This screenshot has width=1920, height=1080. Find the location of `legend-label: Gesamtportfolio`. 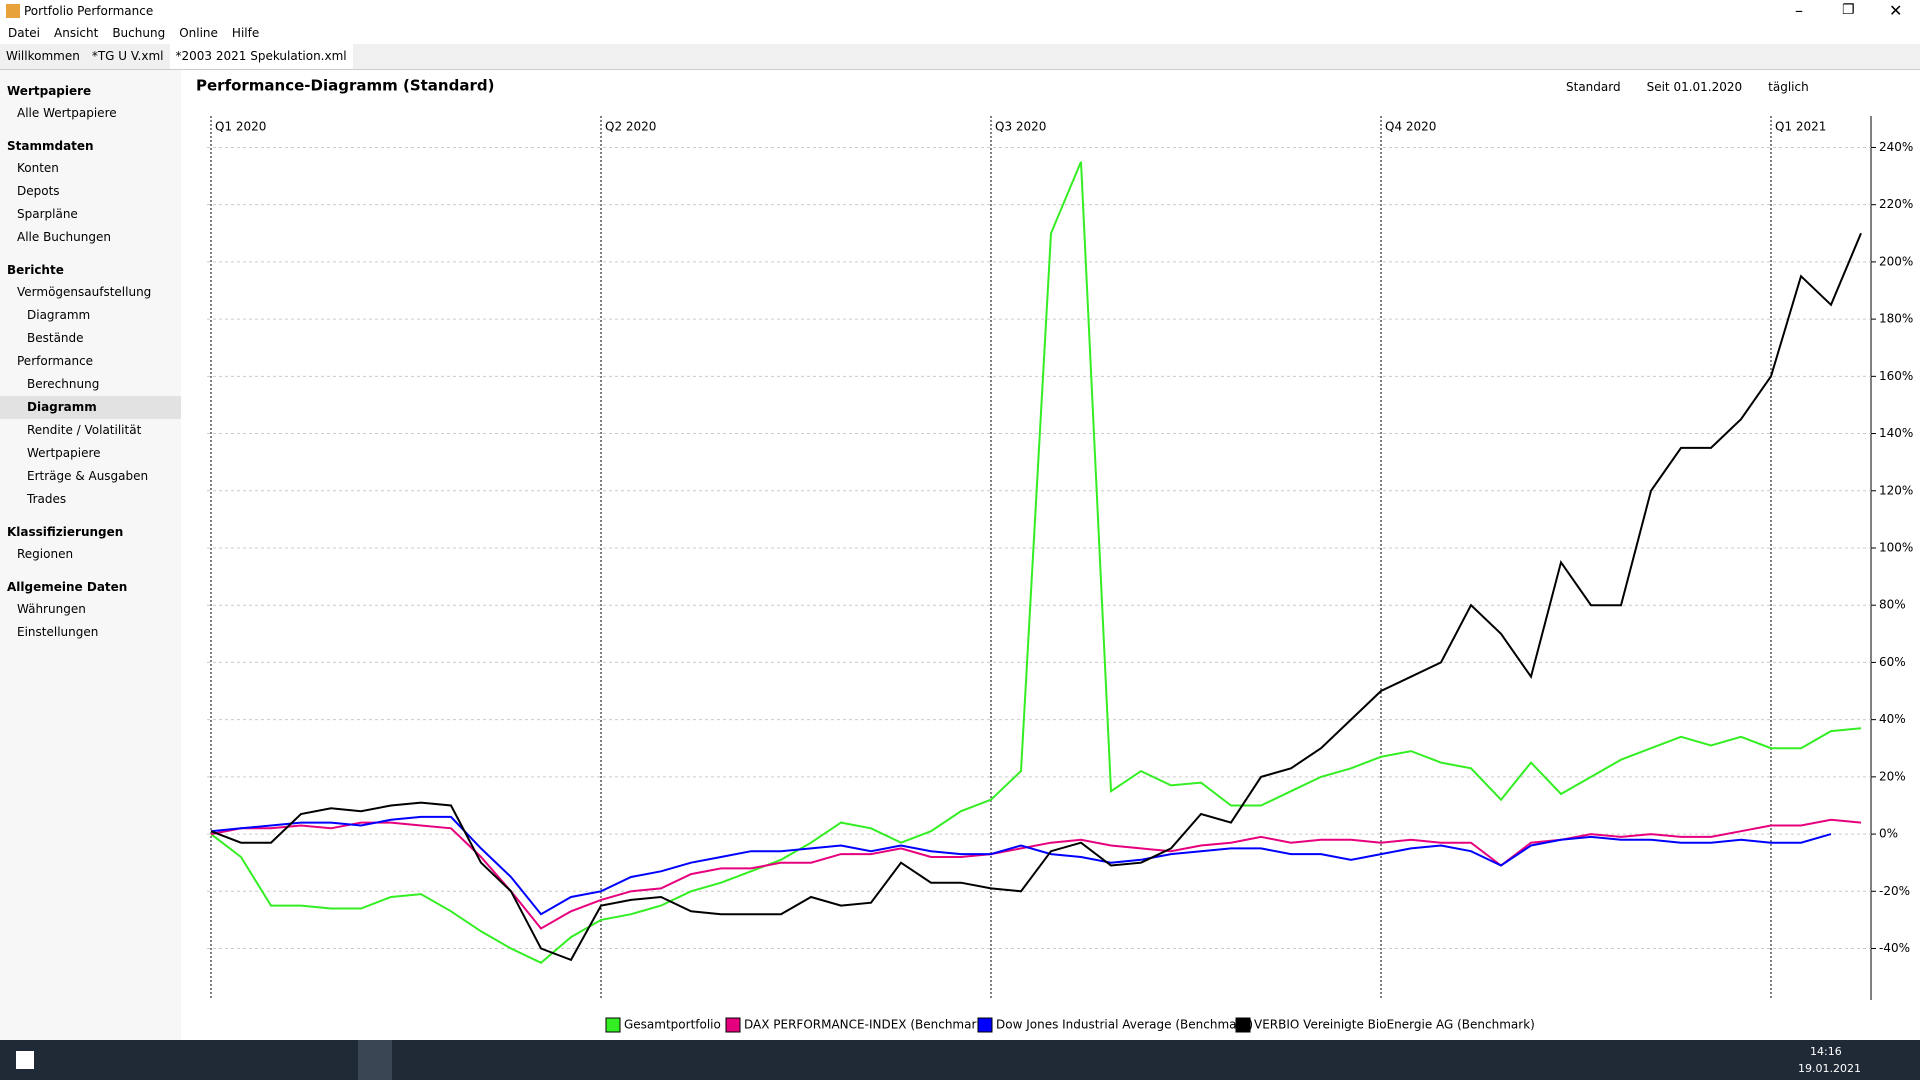

legend-label: Gesamtportfolio is located at coordinates (672, 1025).